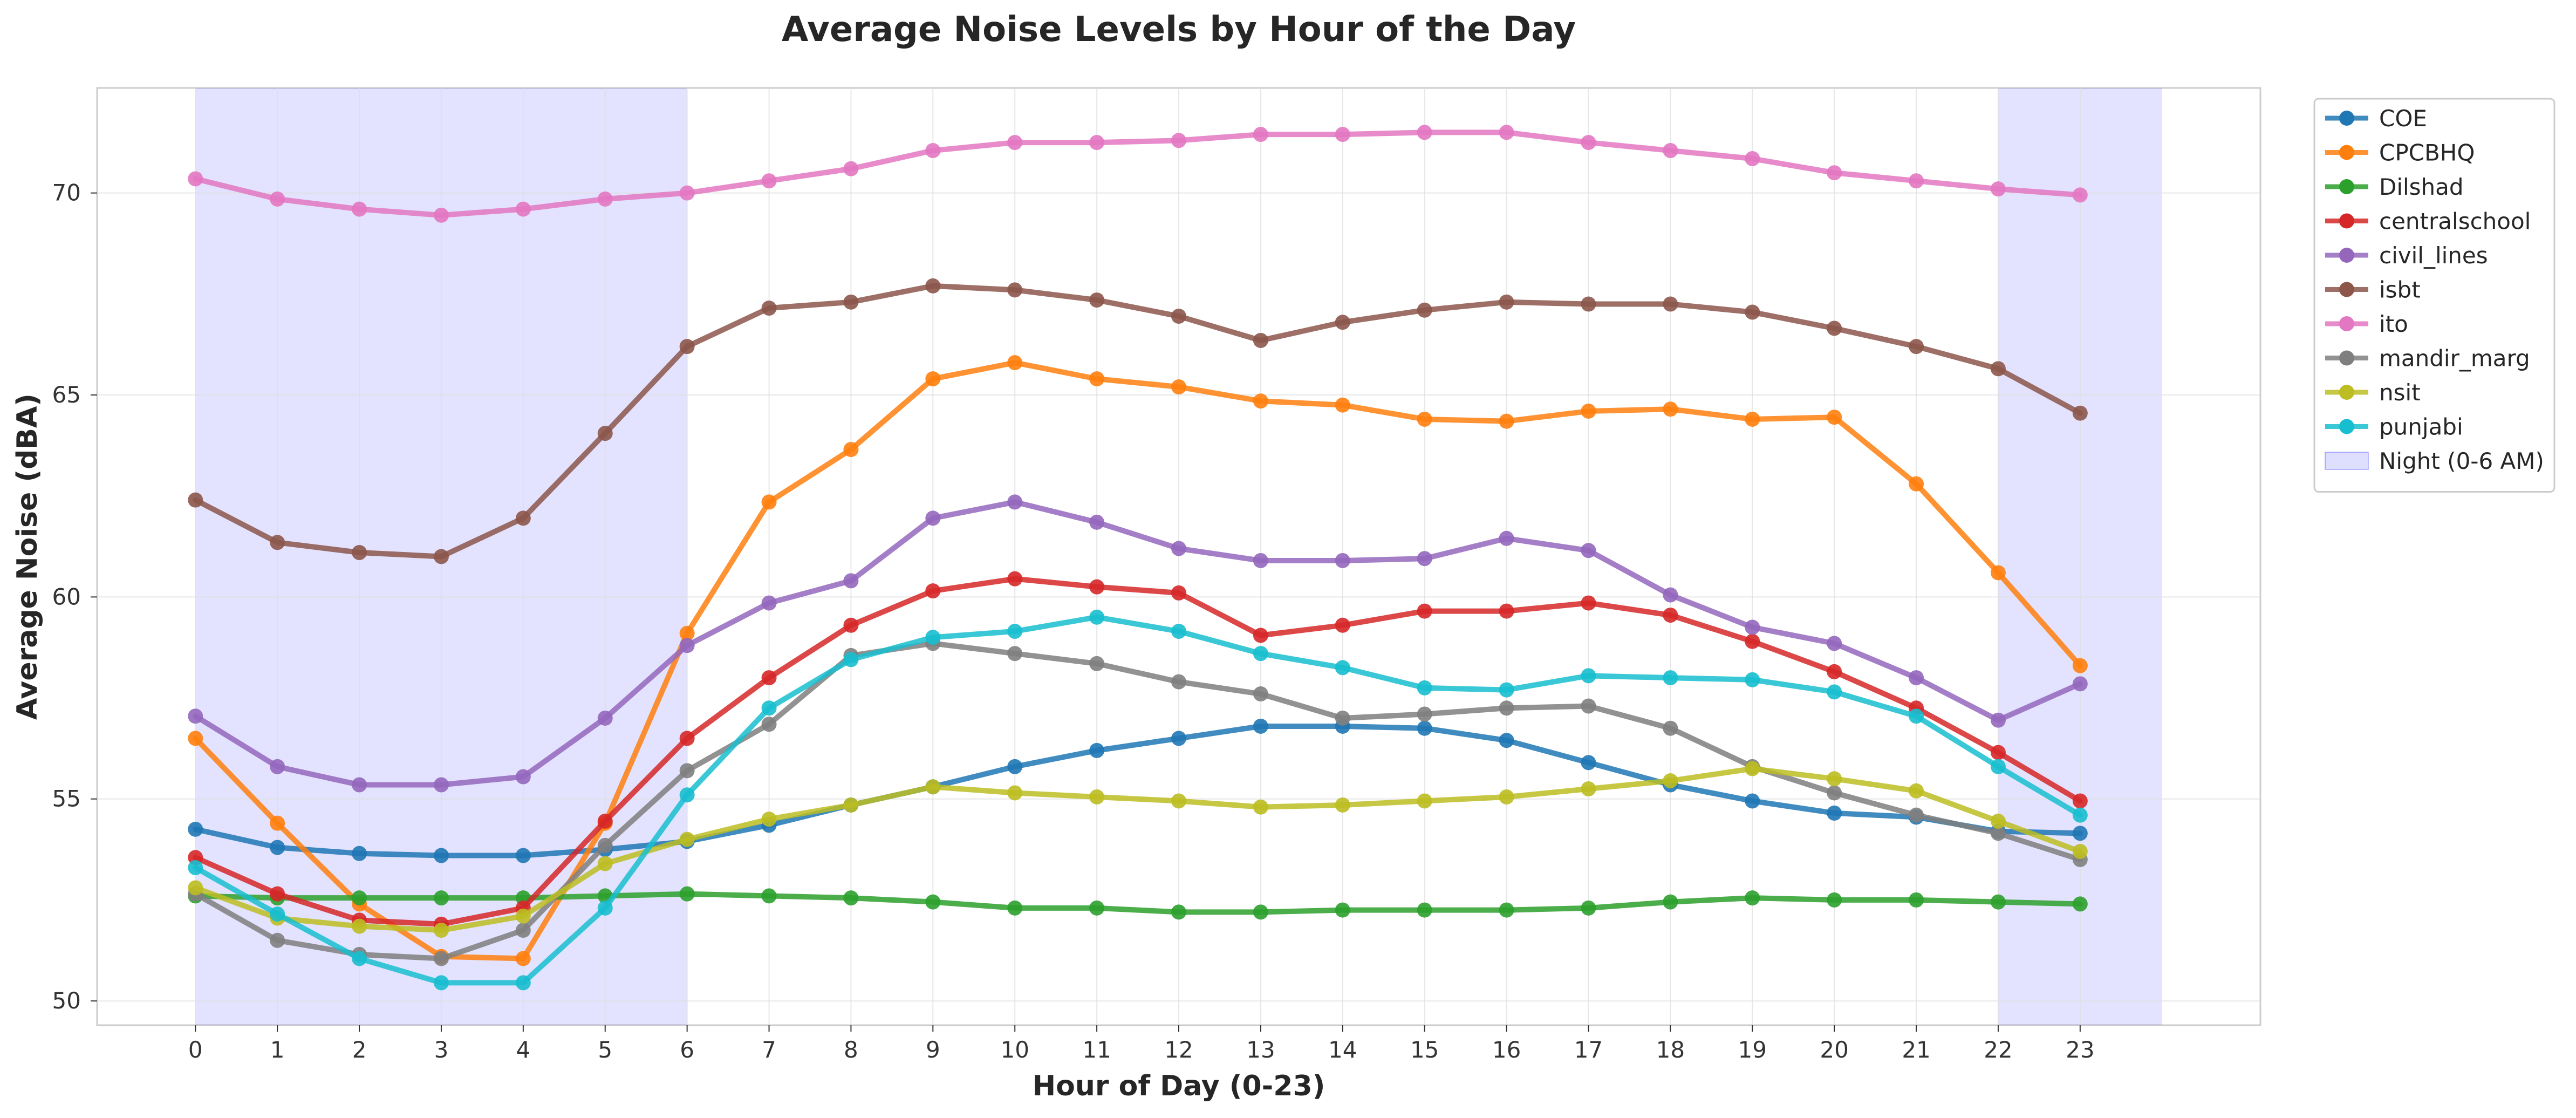  I want to click on x-tick-label: 8, so click(851, 1050).